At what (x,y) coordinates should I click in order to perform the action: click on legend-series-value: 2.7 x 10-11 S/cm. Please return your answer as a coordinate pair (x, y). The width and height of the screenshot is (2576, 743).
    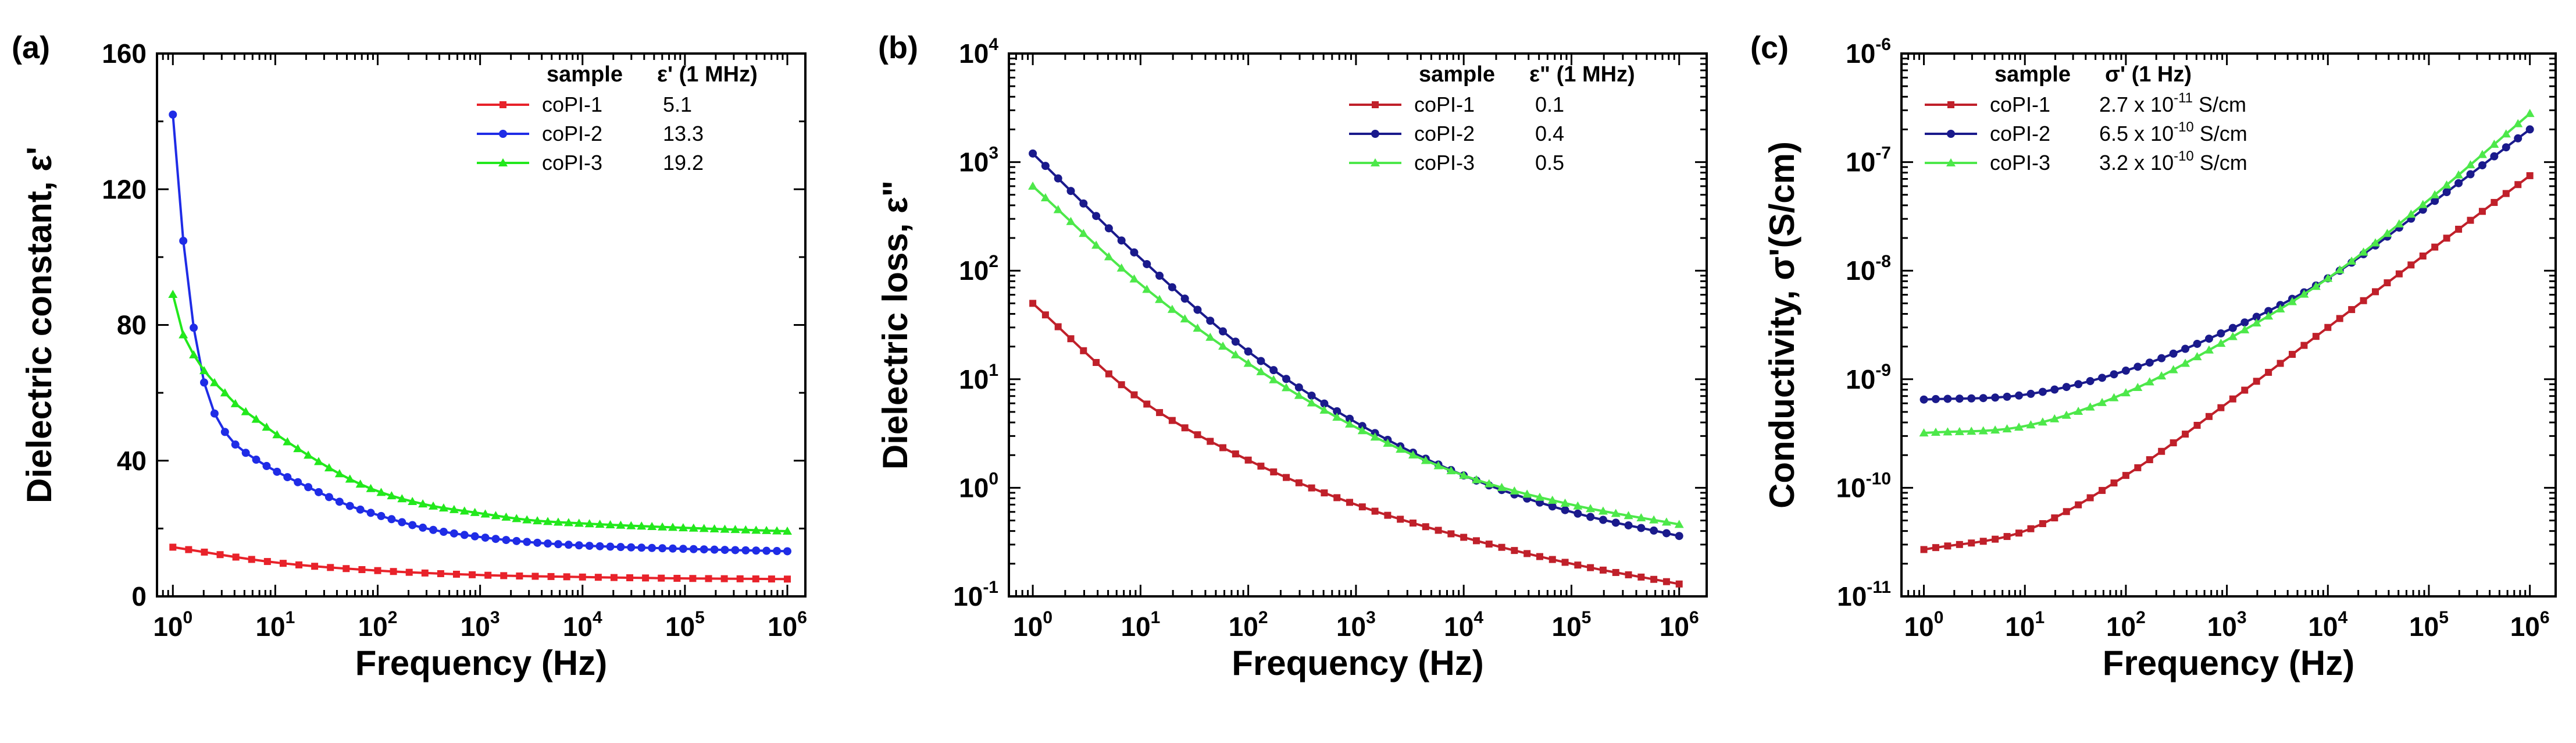
    Looking at the image, I should click on (2173, 103).